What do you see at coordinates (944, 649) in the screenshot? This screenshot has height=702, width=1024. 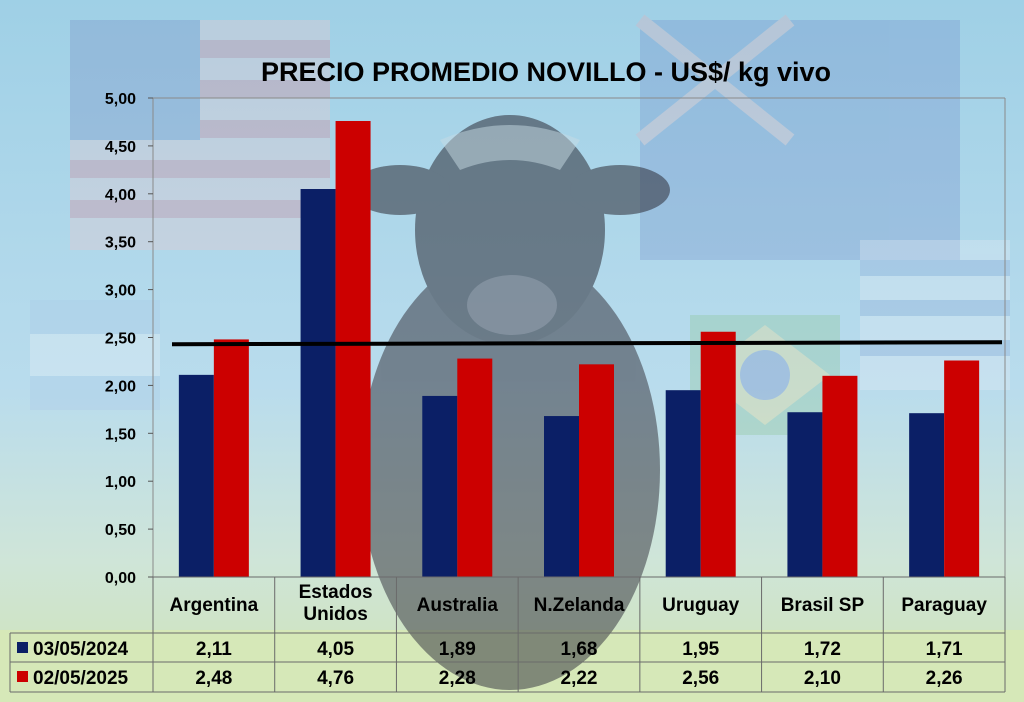 I see `table-value: 1,71` at bounding box center [944, 649].